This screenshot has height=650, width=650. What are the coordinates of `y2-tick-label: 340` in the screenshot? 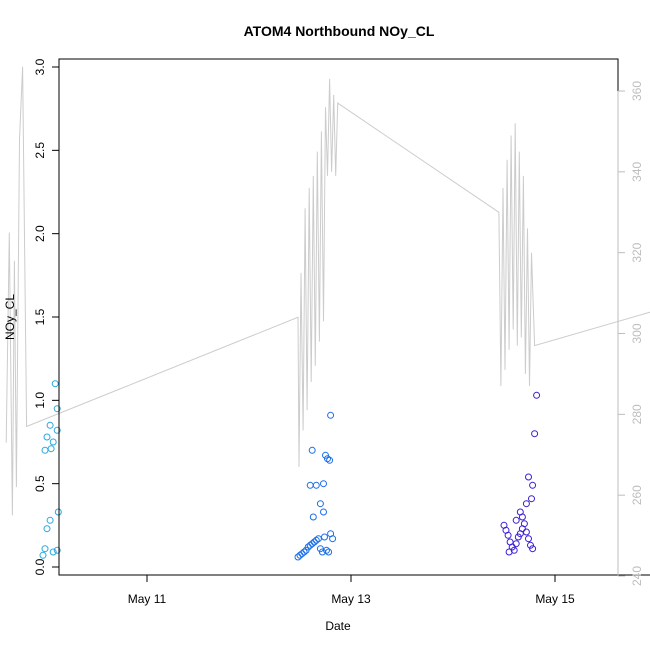 It's located at (637, 172).